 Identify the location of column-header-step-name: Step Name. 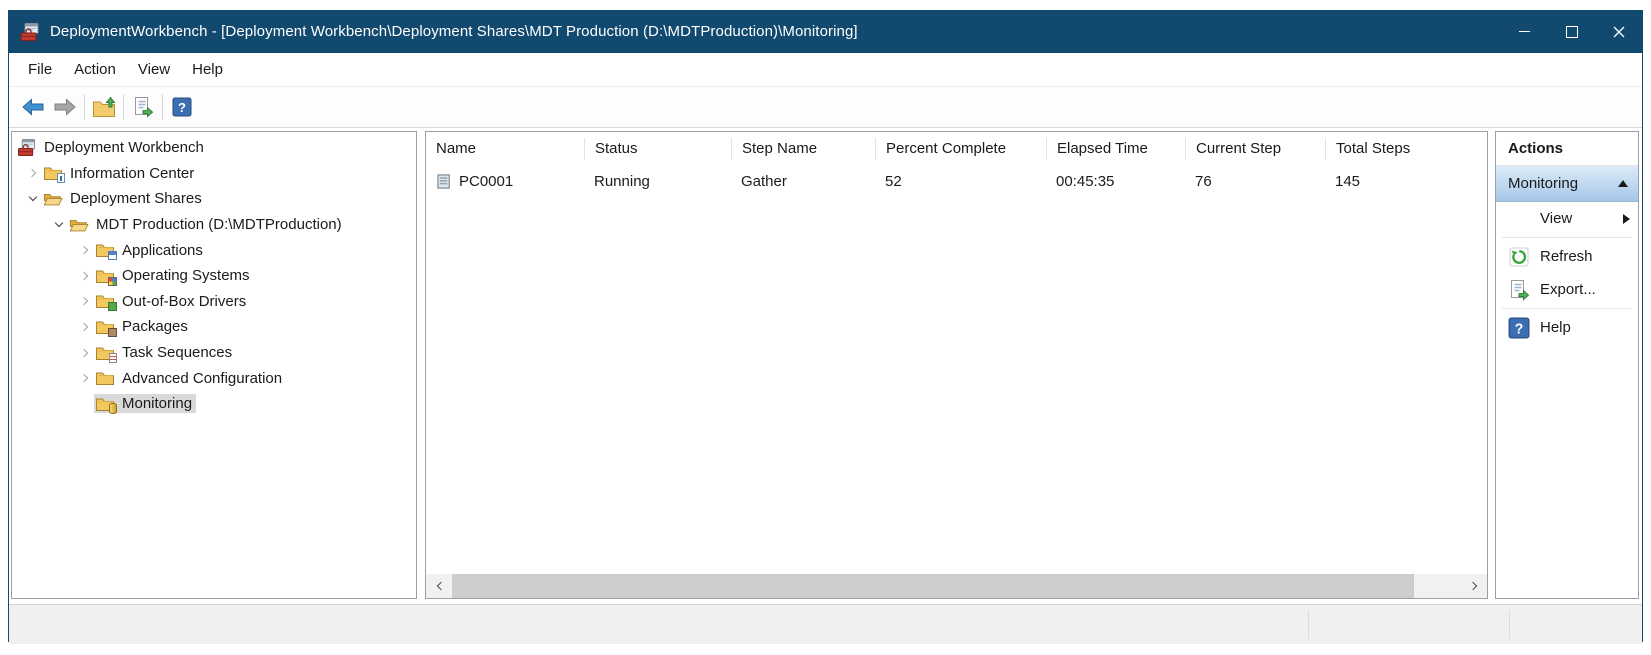
(803, 149).